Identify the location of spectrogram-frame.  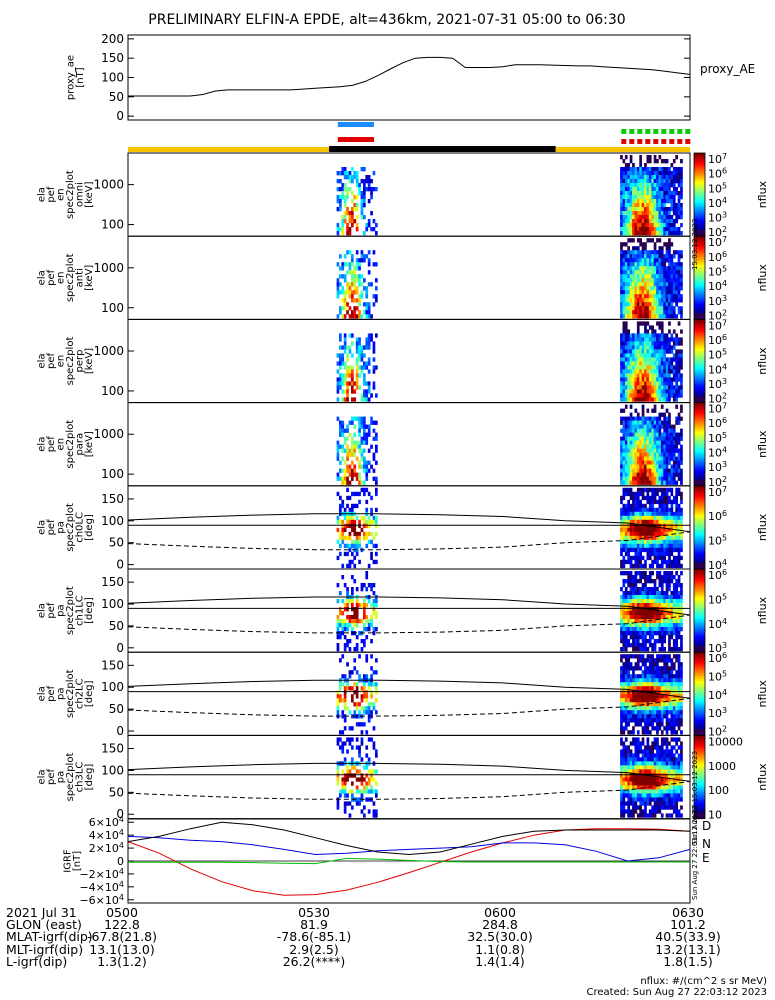
(409, 527).